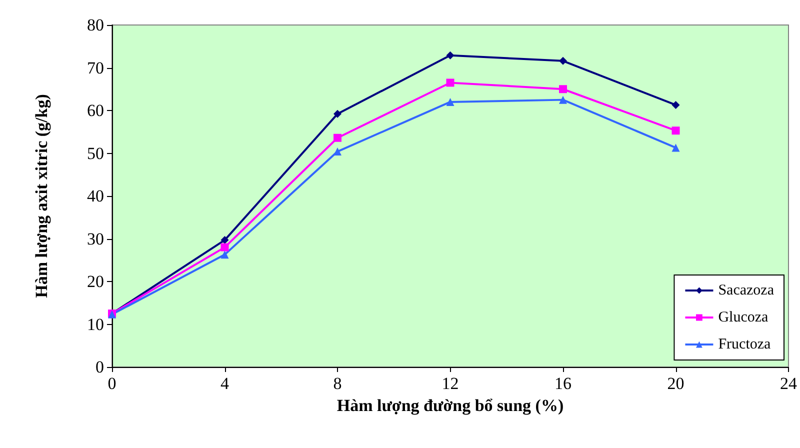 This screenshot has height=448, width=800. I want to click on legend-label: Sacazoza, so click(746, 290).